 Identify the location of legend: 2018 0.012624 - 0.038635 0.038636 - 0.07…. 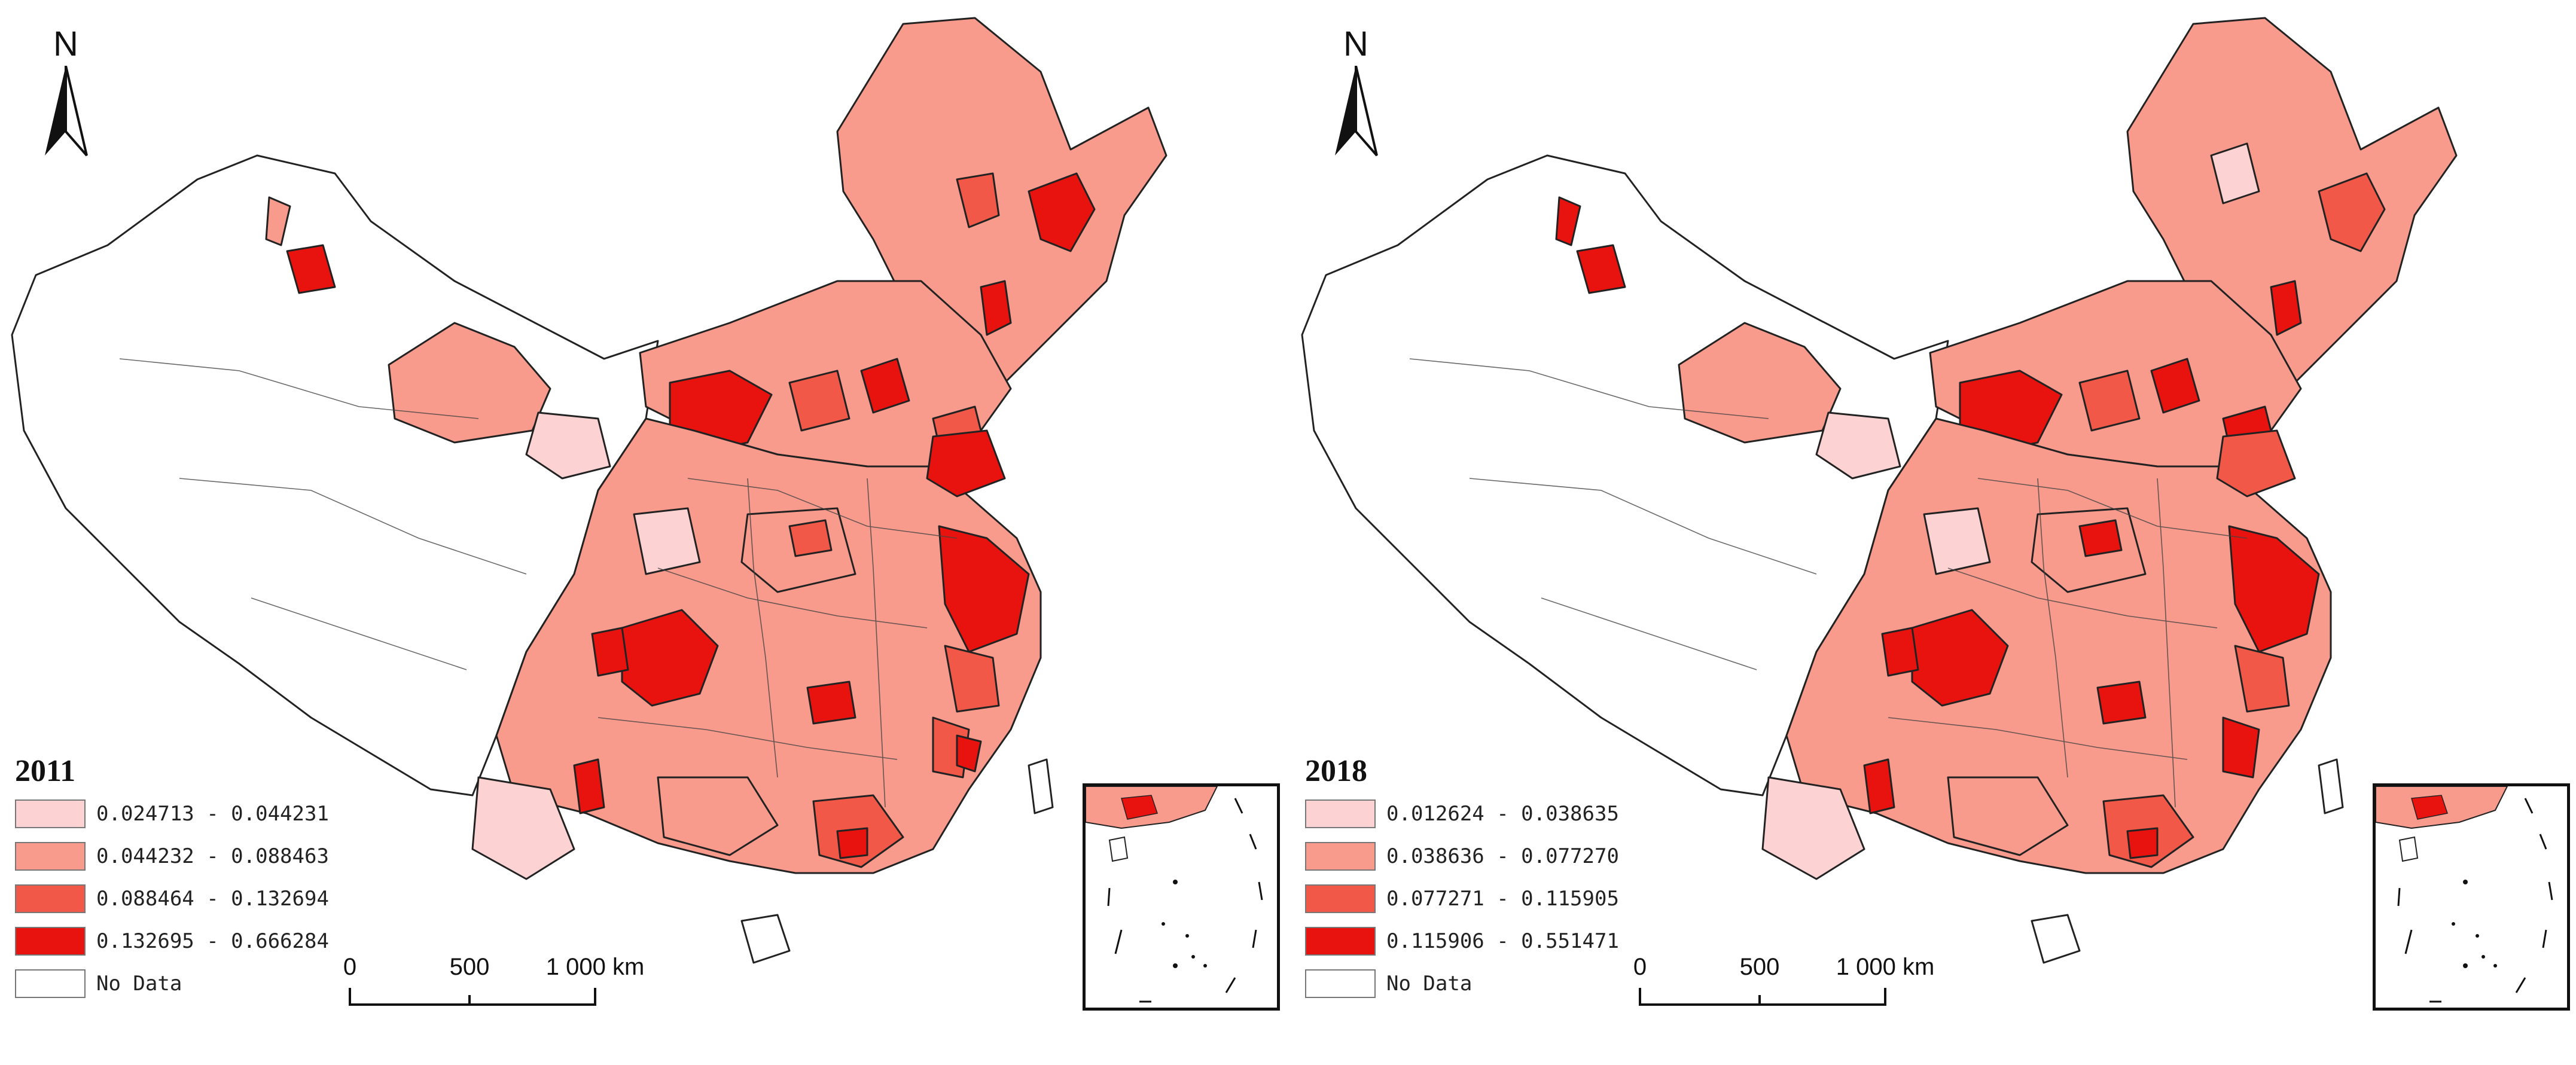
(1490, 877).